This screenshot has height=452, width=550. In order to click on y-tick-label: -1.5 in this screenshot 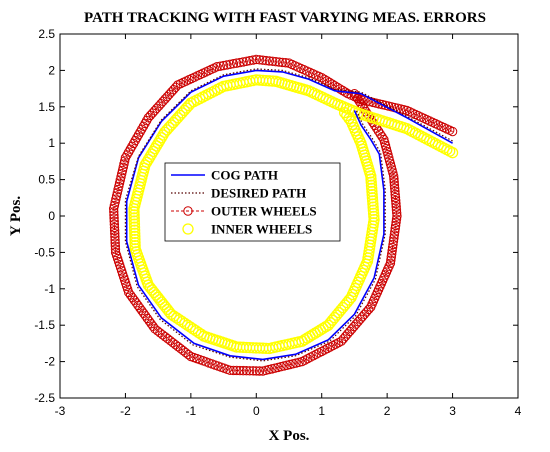, I will do `click(44, 325)`.